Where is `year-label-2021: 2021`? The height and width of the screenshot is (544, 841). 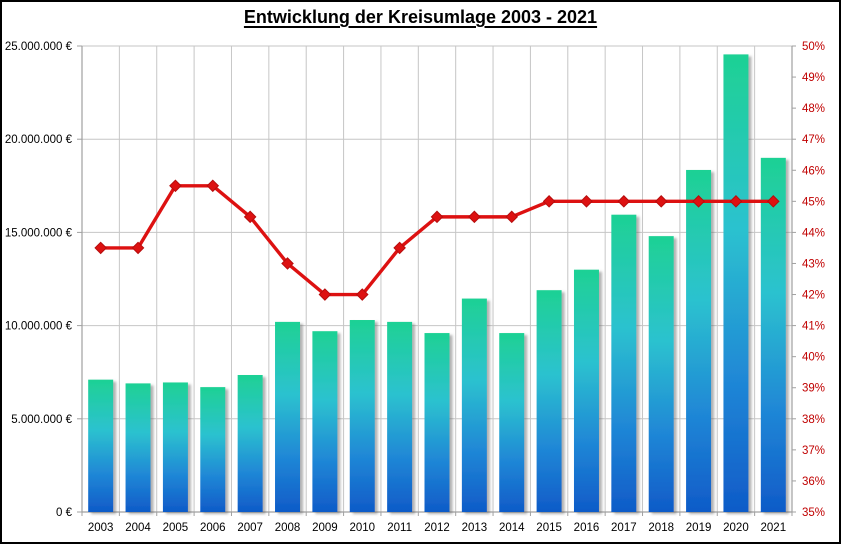
year-label-2021: 2021 is located at coordinates (774, 528).